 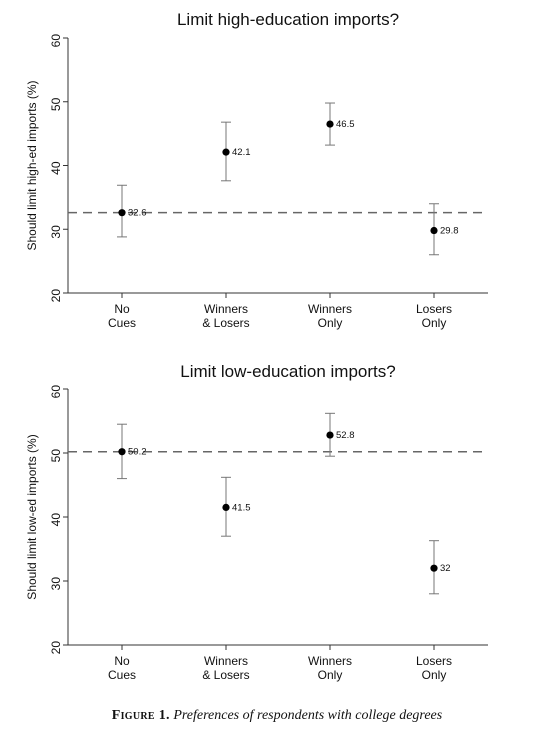 I want to click on chart-title: Limit high-education imports?, so click(x=288, y=19).